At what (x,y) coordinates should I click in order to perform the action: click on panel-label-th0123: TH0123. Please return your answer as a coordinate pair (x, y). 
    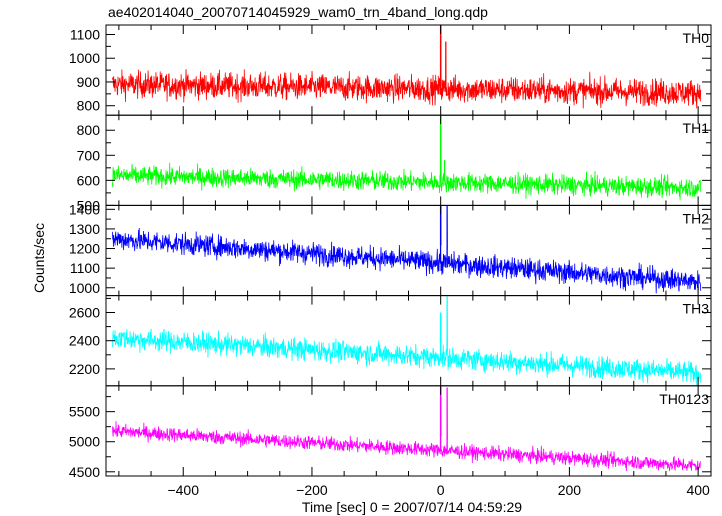
    Looking at the image, I should click on (684, 399).